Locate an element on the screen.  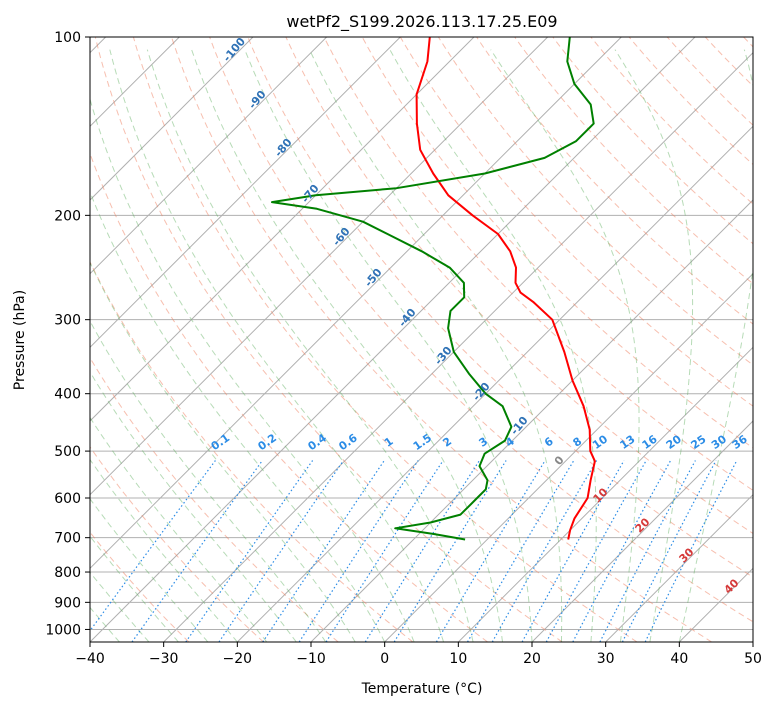
dry-adiabat-label: -20 is located at coordinates (481, 392).